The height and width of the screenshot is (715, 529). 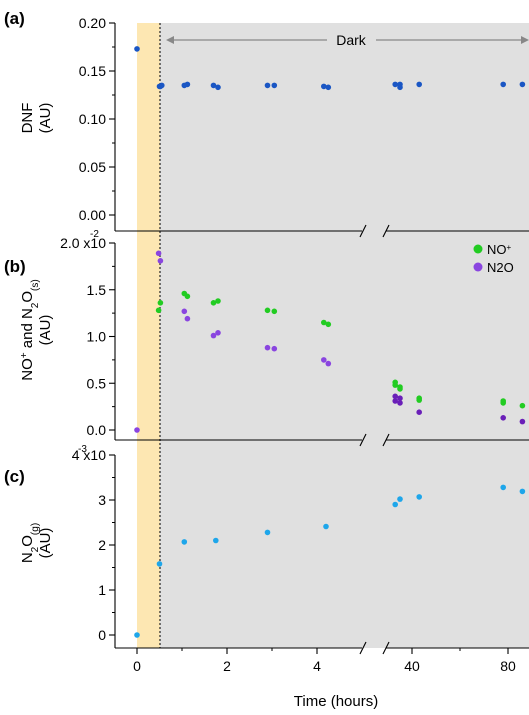 What do you see at coordinates (363, 648) in the screenshot?
I see `x-axis-c-break-left` at bounding box center [363, 648].